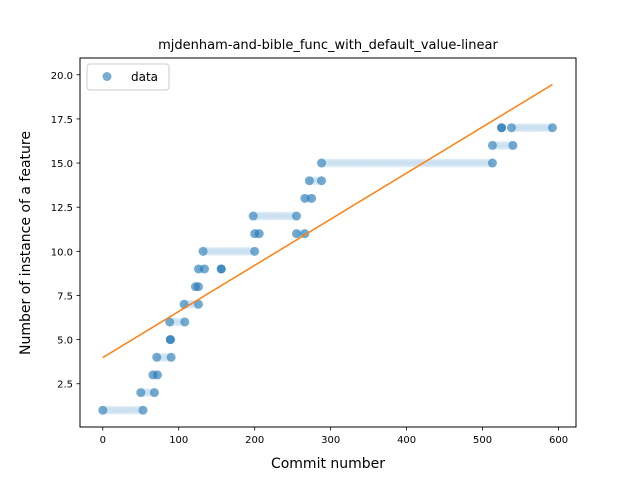  Describe the element at coordinates (107, 76) in the screenshot. I see `legend-marker-data` at that location.